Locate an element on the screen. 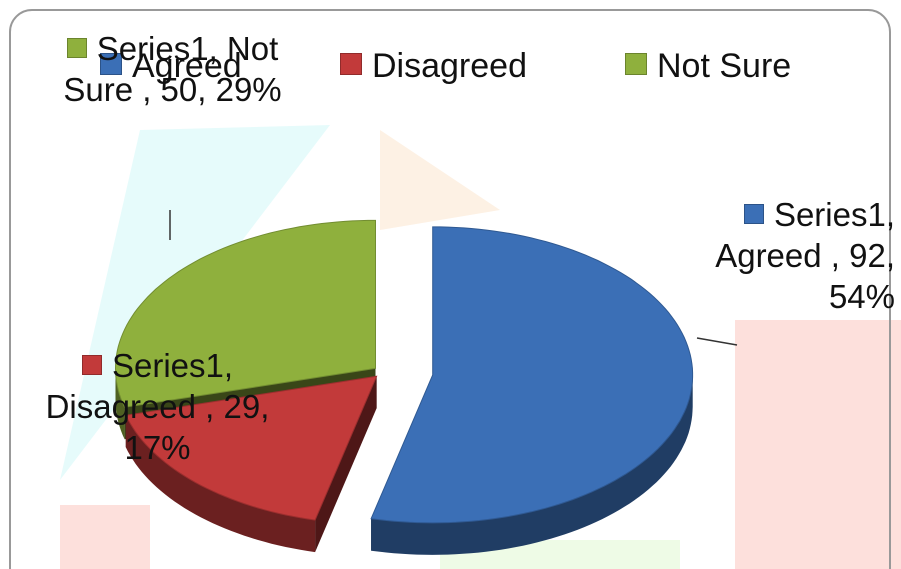  data-label: Series1, Disagreed , 29, 17% is located at coordinates (157, 406).